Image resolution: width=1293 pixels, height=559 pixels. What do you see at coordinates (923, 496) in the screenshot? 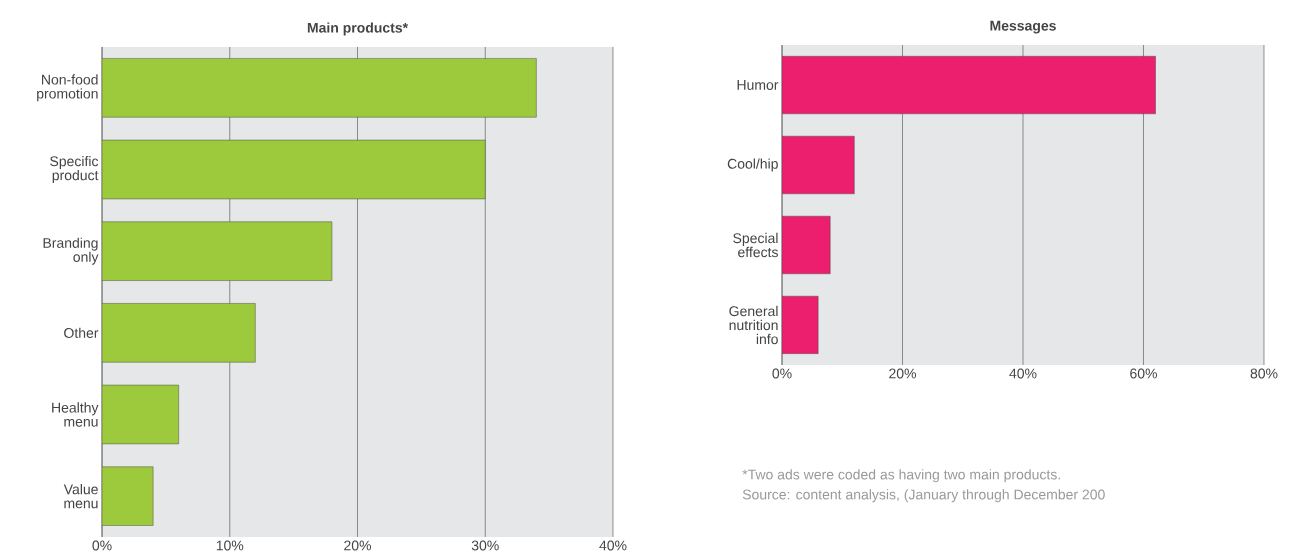
I see `source-note: Source: content analysis, (January through December 200` at bounding box center [923, 496].